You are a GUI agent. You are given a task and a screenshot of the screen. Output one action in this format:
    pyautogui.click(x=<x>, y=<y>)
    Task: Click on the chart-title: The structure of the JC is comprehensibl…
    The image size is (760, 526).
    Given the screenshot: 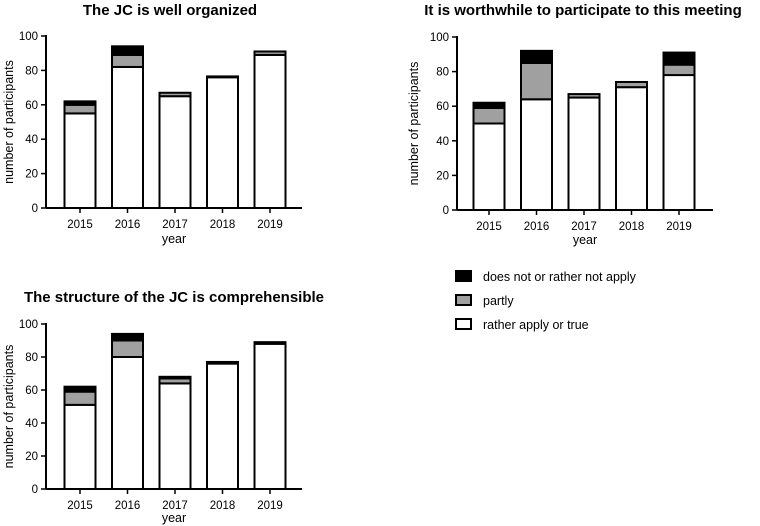 What is the action you would take?
    pyautogui.click(x=174, y=297)
    